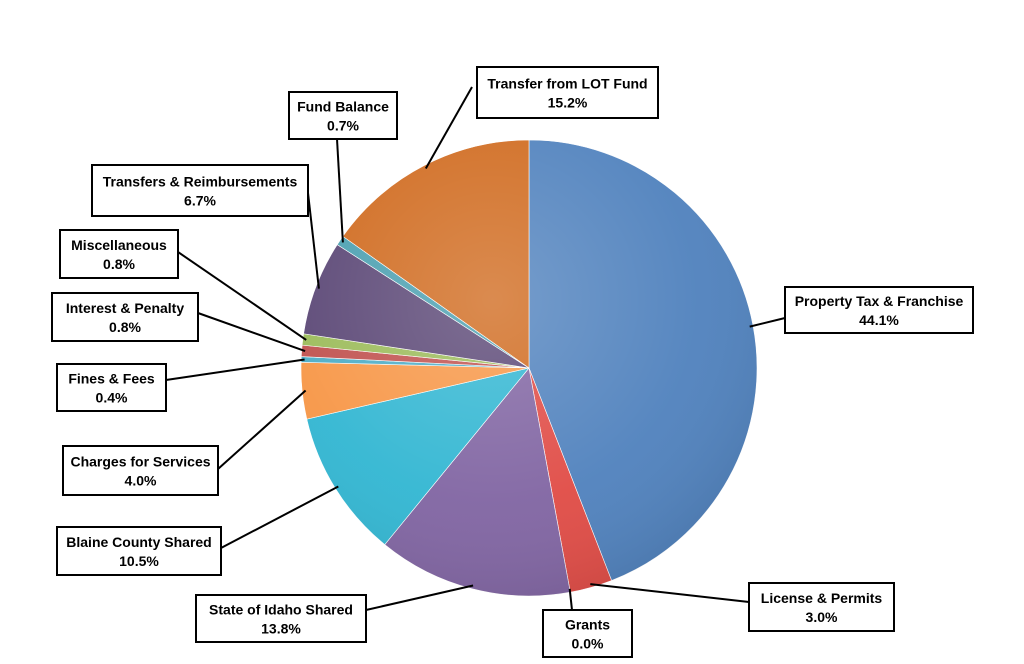 This screenshot has height=664, width=1024. I want to click on data-label: License & Permits 3.0%, so click(821, 607).